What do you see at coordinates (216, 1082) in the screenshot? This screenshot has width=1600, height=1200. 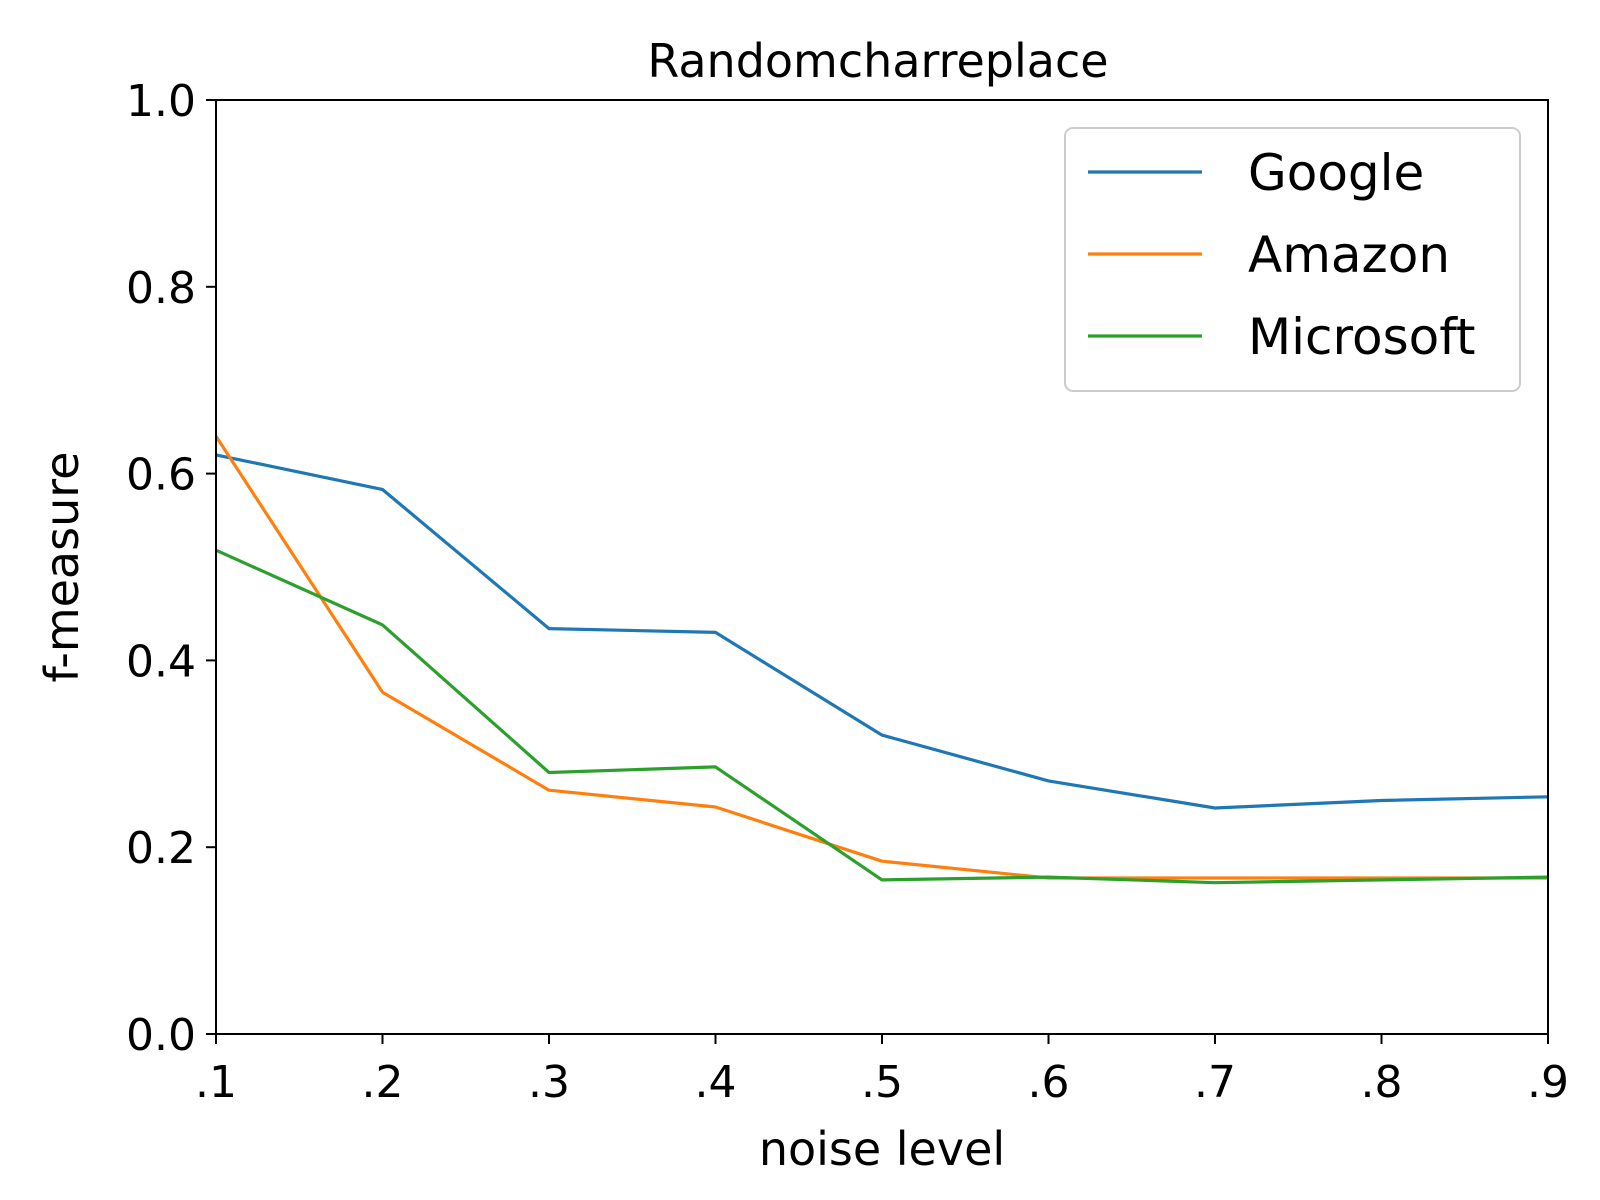 I see `x-tick-label: .1` at bounding box center [216, 1082].